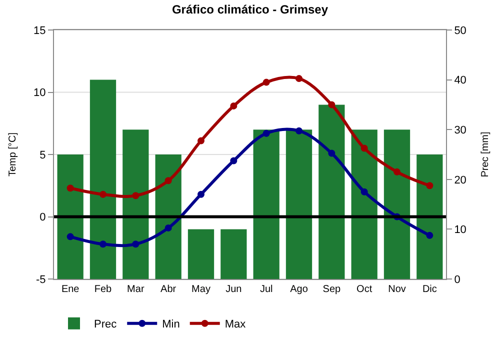 This screenshot has width=500, height=350. What do you see at coordinates (266, 289) in the screenshot?
I see `x-tick-label: Jul` at bounding box center [266, 289].